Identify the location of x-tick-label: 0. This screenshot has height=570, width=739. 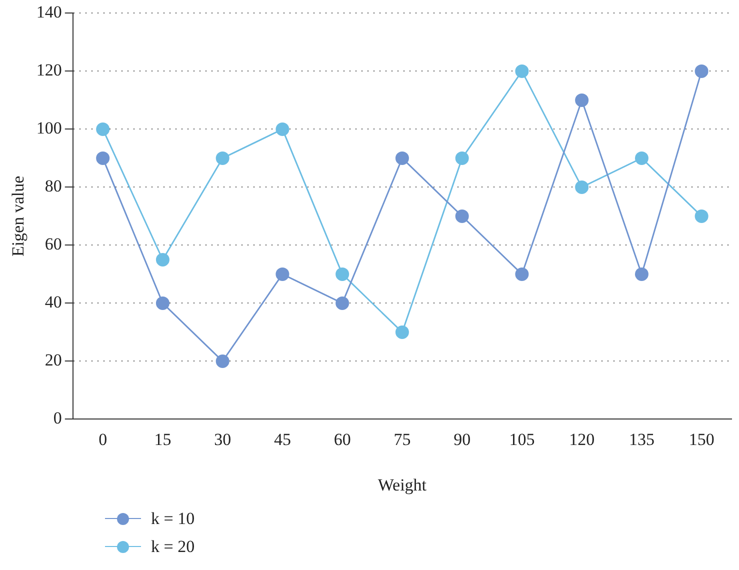
(103, 439).